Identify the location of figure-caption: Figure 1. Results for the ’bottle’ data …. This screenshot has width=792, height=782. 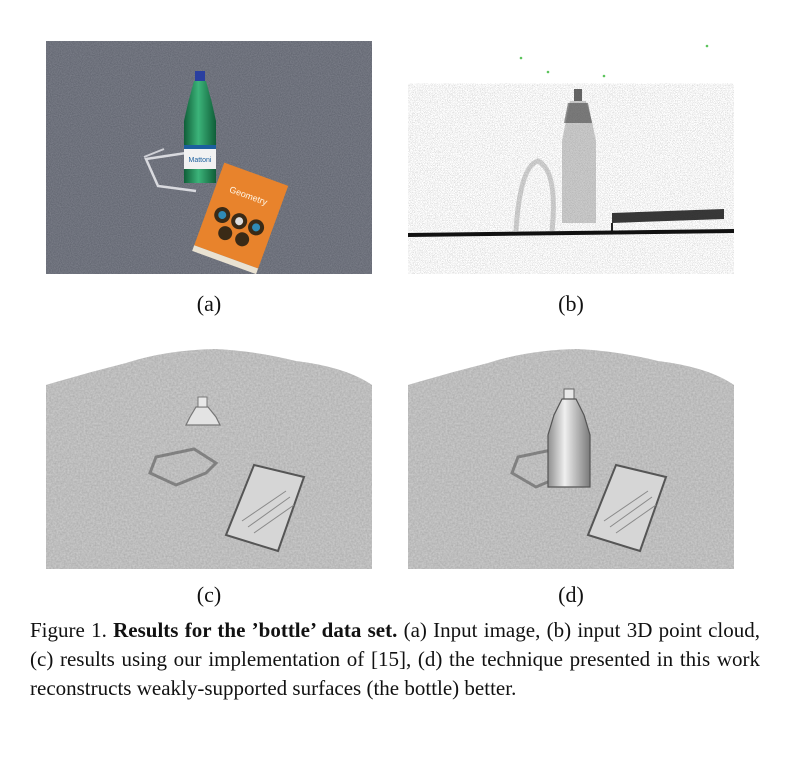
(395, 659).